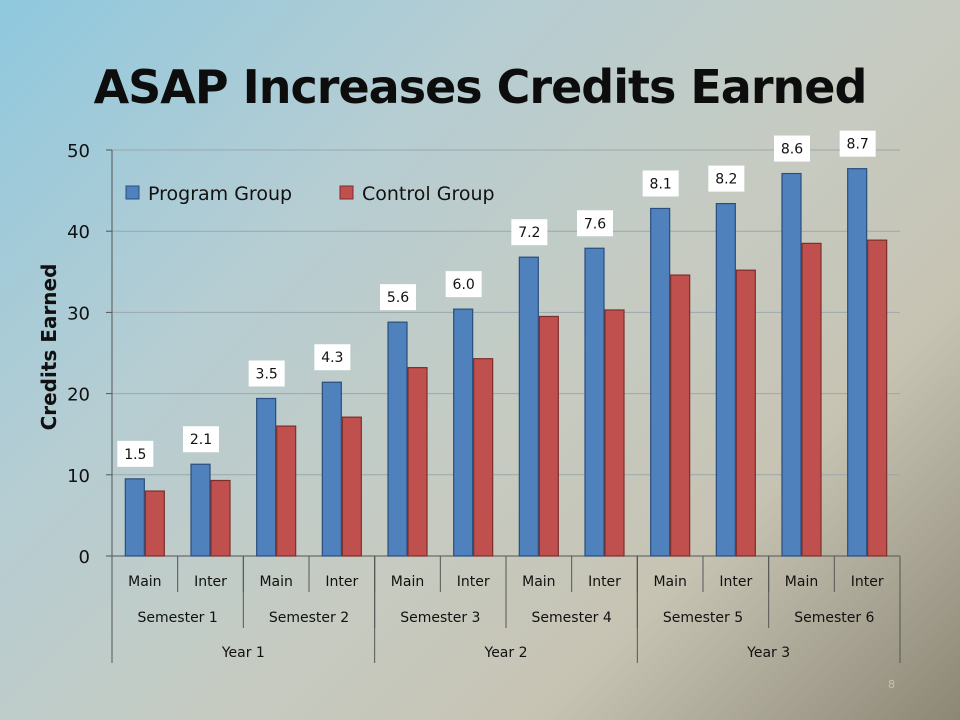 Image resolution: width=960 pixels, height=720 pixels. I want to click on legend-label-control: Control Group, so click(428, 194).